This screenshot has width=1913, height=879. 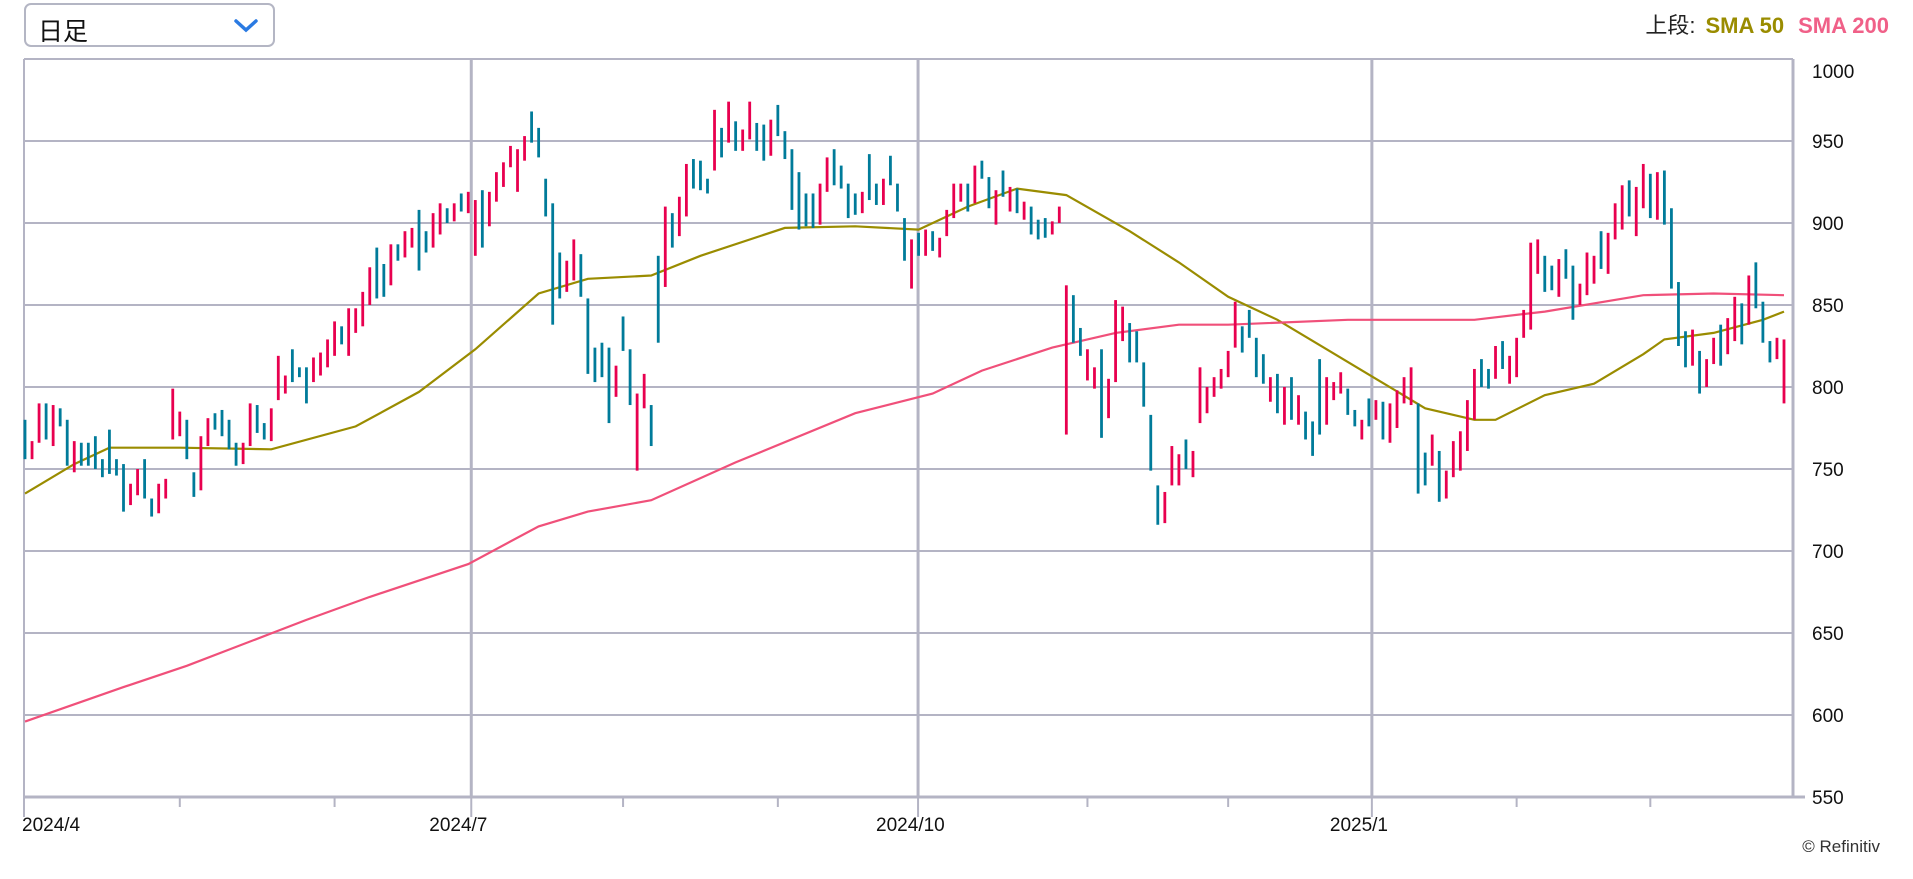 I want to click on y-tick-label: 900, so click(x=1828, y=224).